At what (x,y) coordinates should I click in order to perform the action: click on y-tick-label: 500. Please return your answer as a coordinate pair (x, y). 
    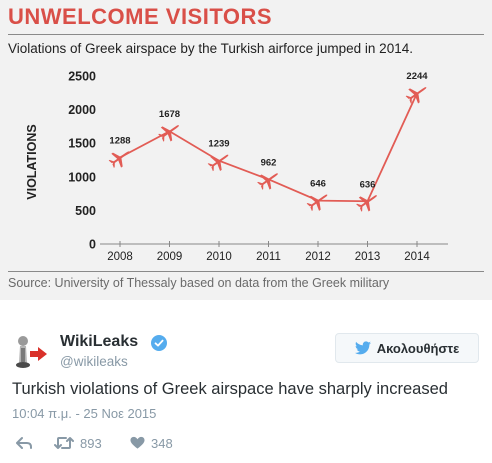
    Looking at the image, I should click on (85, 211).